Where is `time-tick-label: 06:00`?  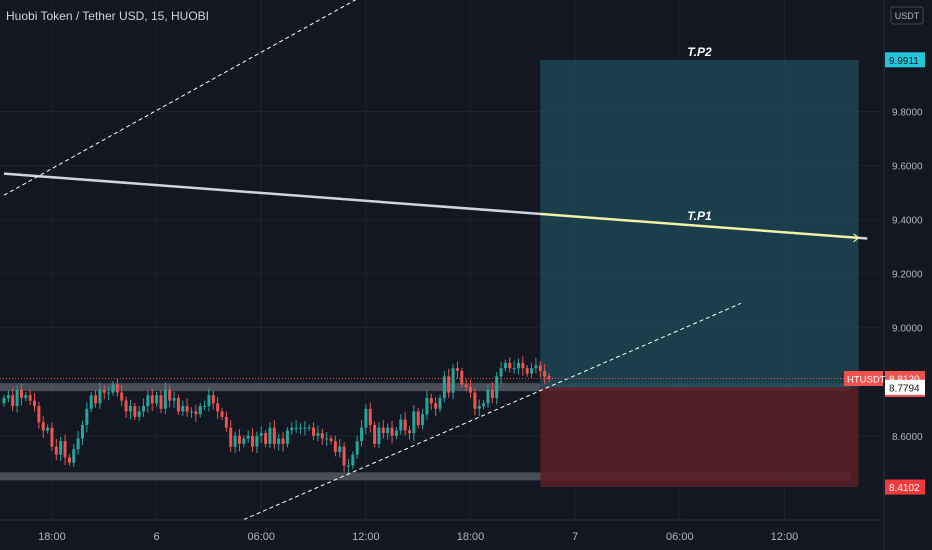 time-tick-label: 06:00 is located at coordinates (261, 537).